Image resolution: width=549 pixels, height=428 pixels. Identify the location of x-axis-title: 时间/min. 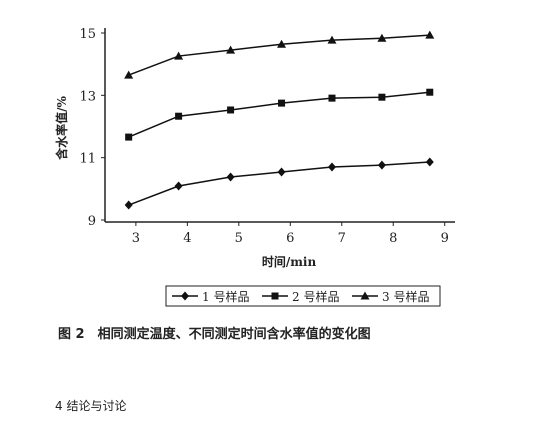
(289, 261).